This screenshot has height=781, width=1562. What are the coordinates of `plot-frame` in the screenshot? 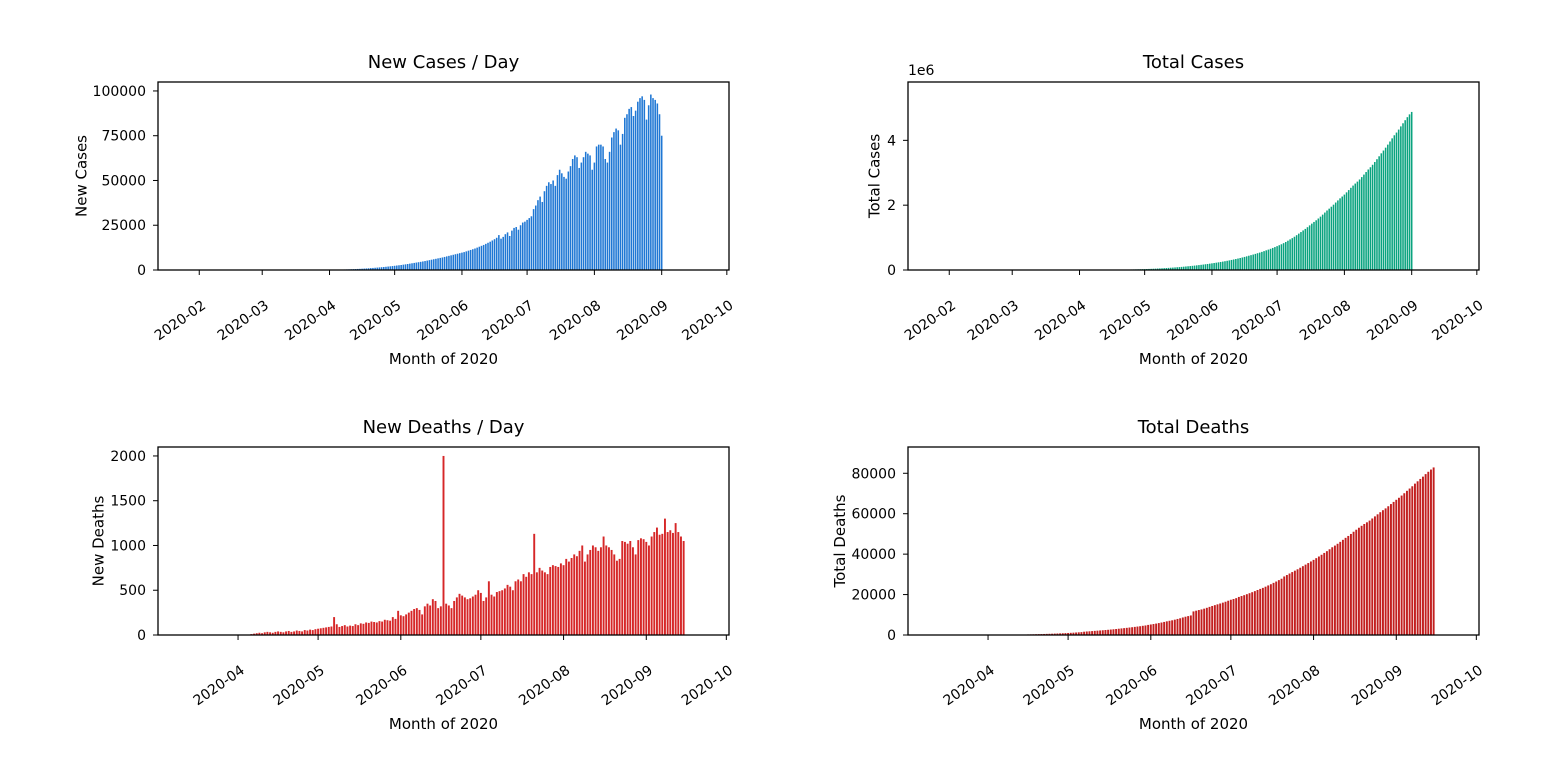 It's located at (1193, 541).